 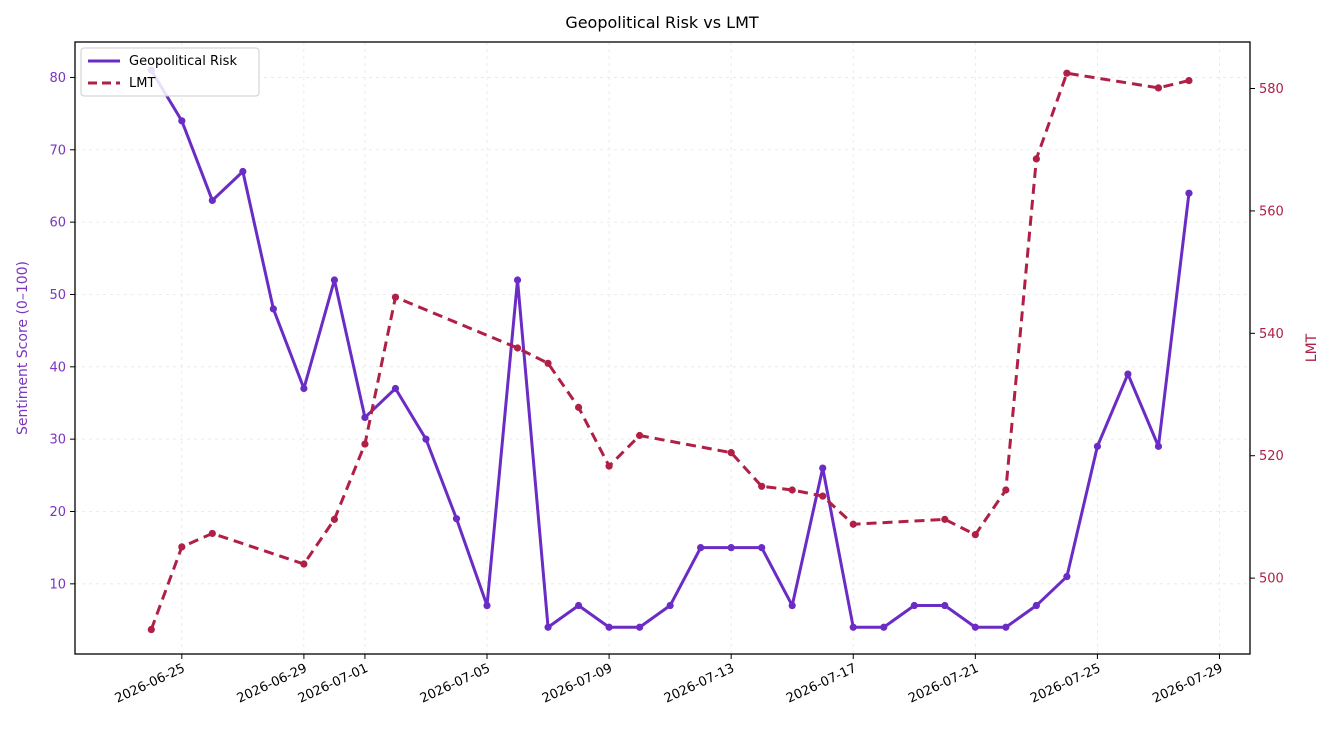 What do you see at coordinates (57, 78) in the screenshot?
I see `left-y-tick-label: 80` at bounding box center [57, 78].